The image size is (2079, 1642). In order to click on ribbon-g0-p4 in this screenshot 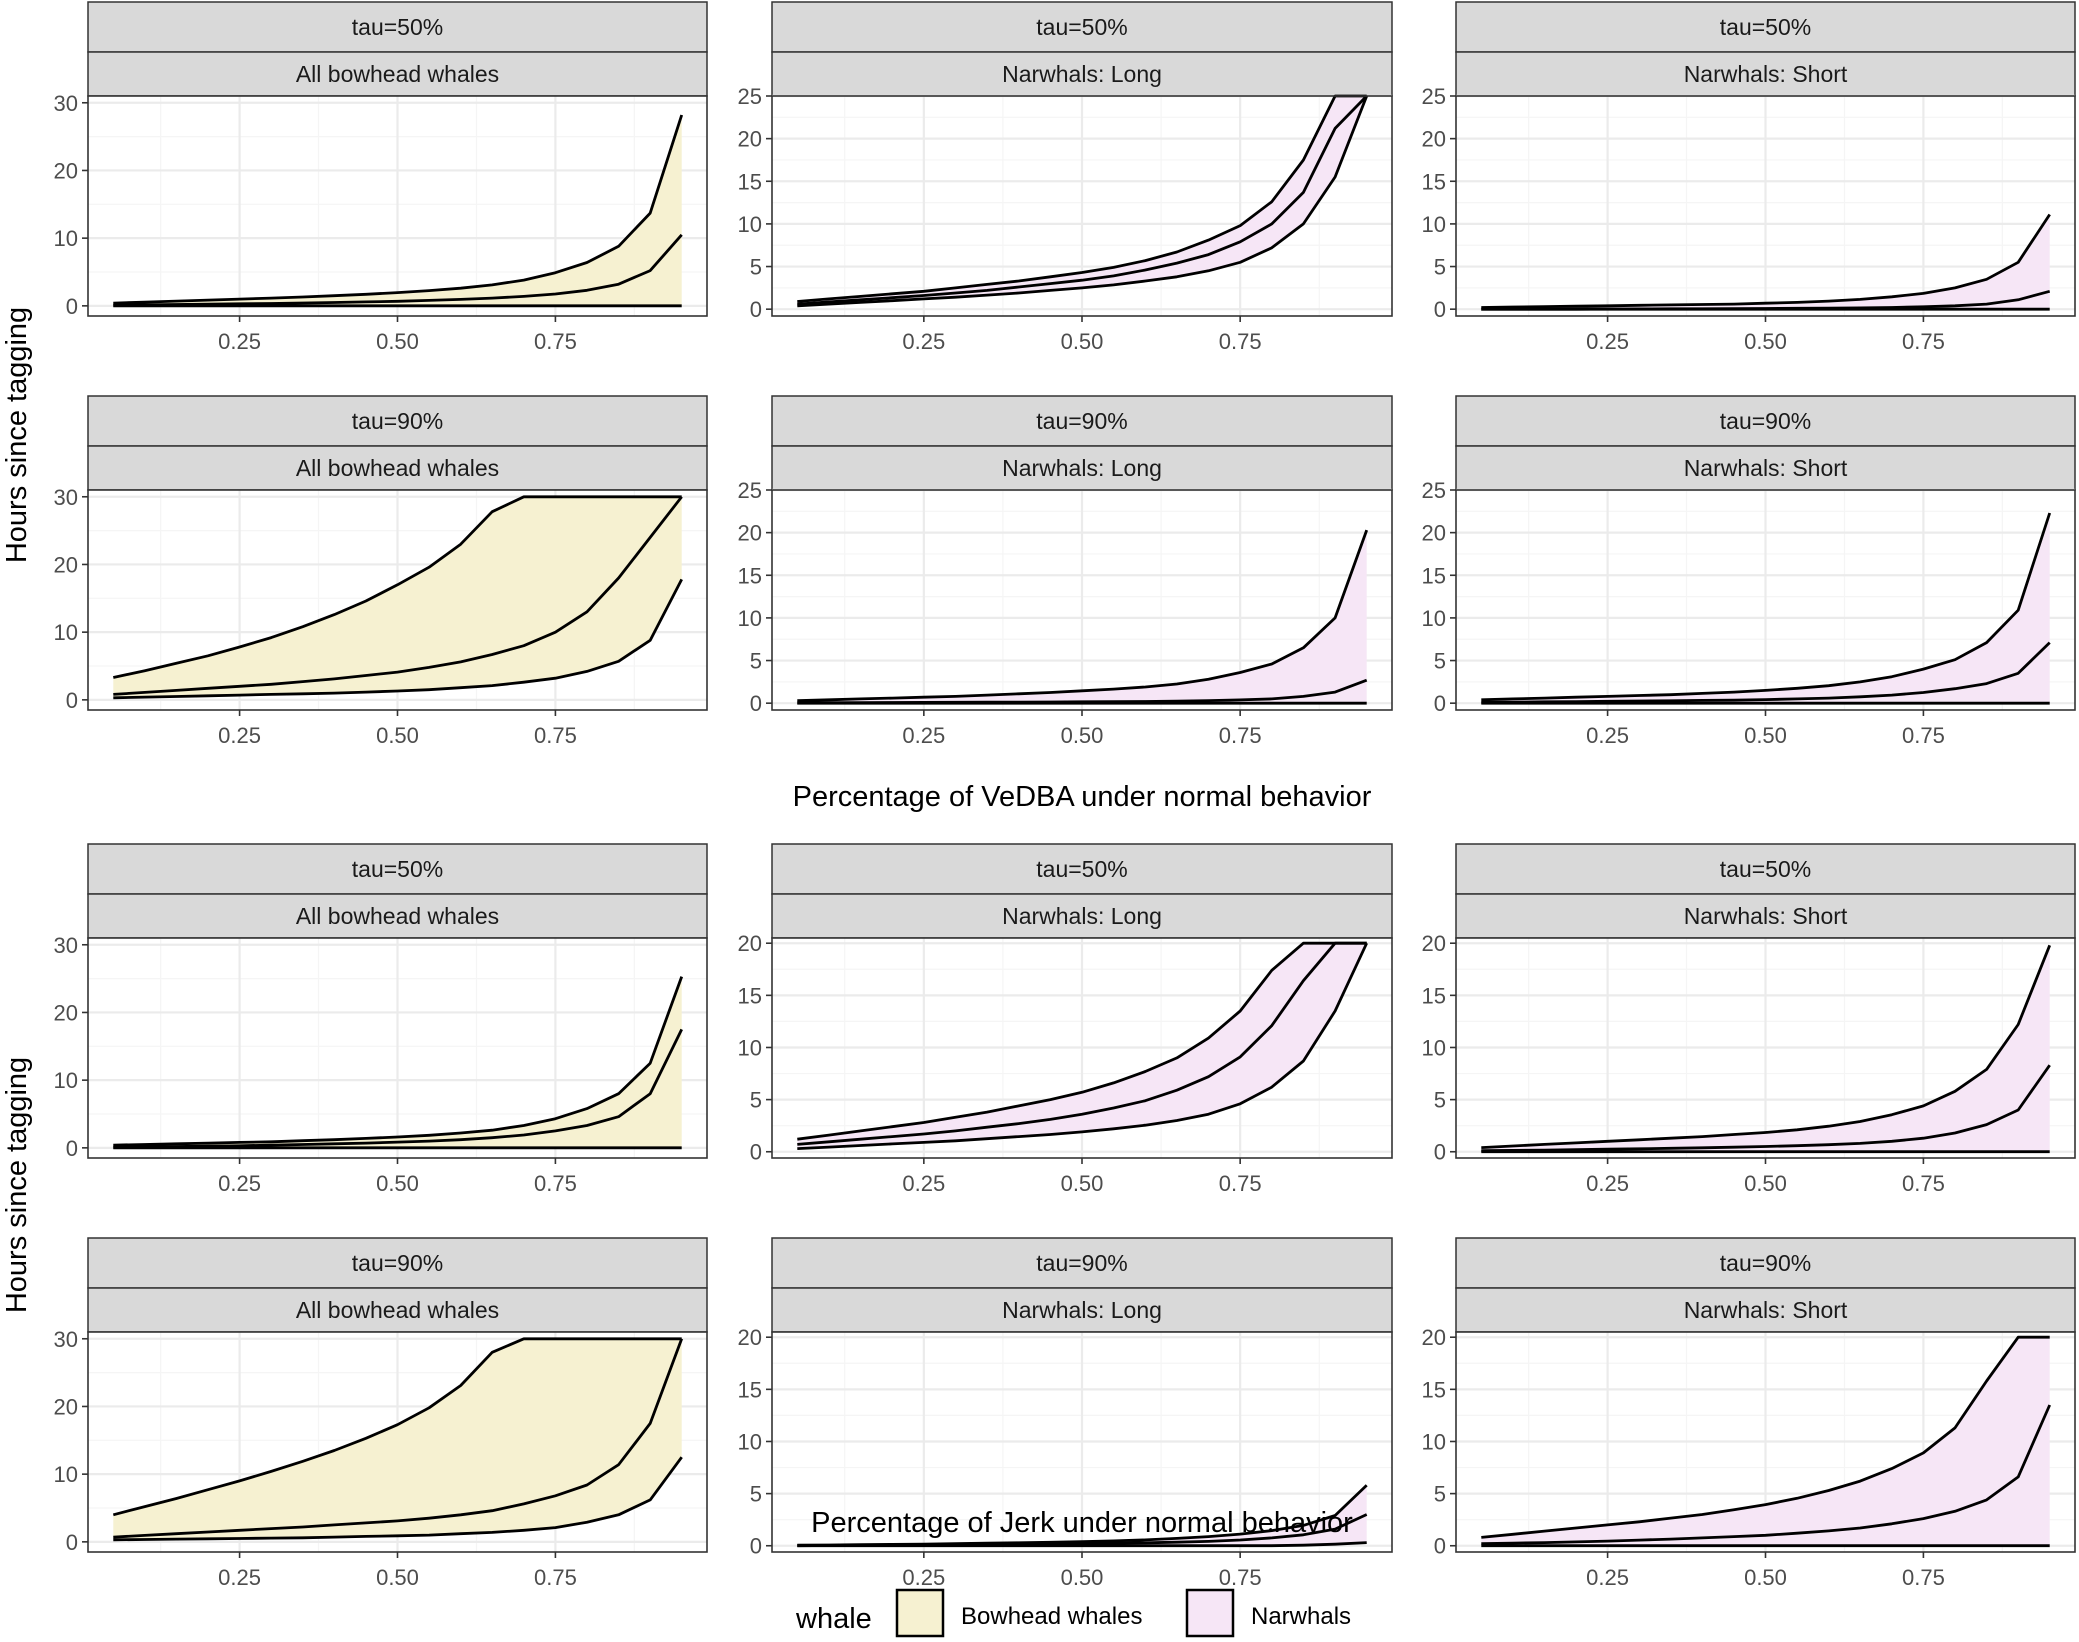, I will do `click(1082, 617)`.